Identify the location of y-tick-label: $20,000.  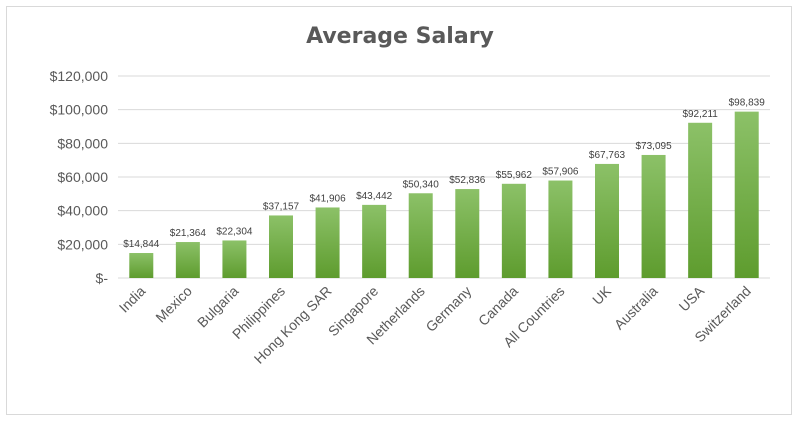
(82, 244).